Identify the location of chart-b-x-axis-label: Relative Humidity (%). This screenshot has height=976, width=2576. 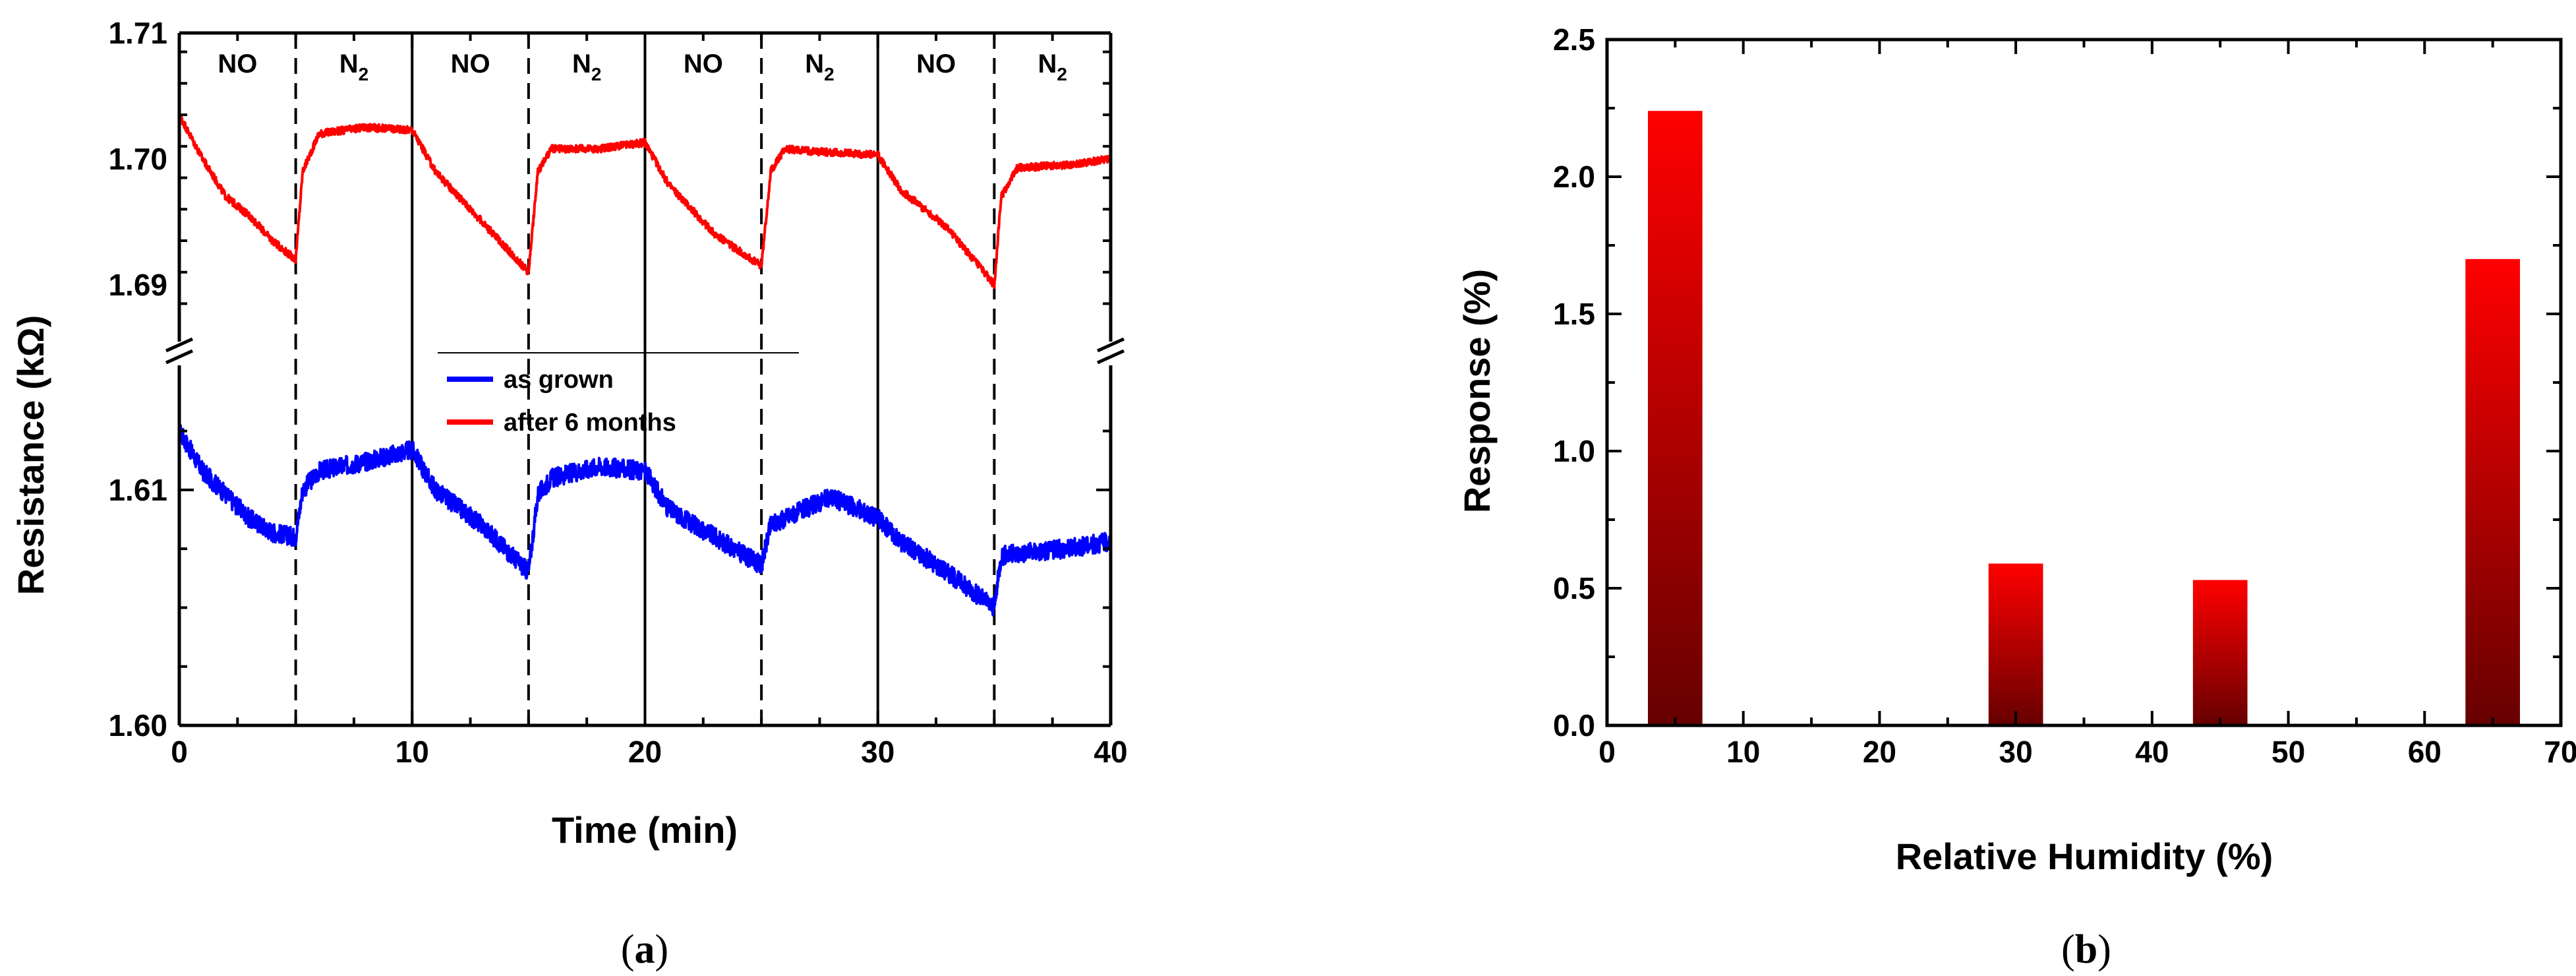
(2084, 856).